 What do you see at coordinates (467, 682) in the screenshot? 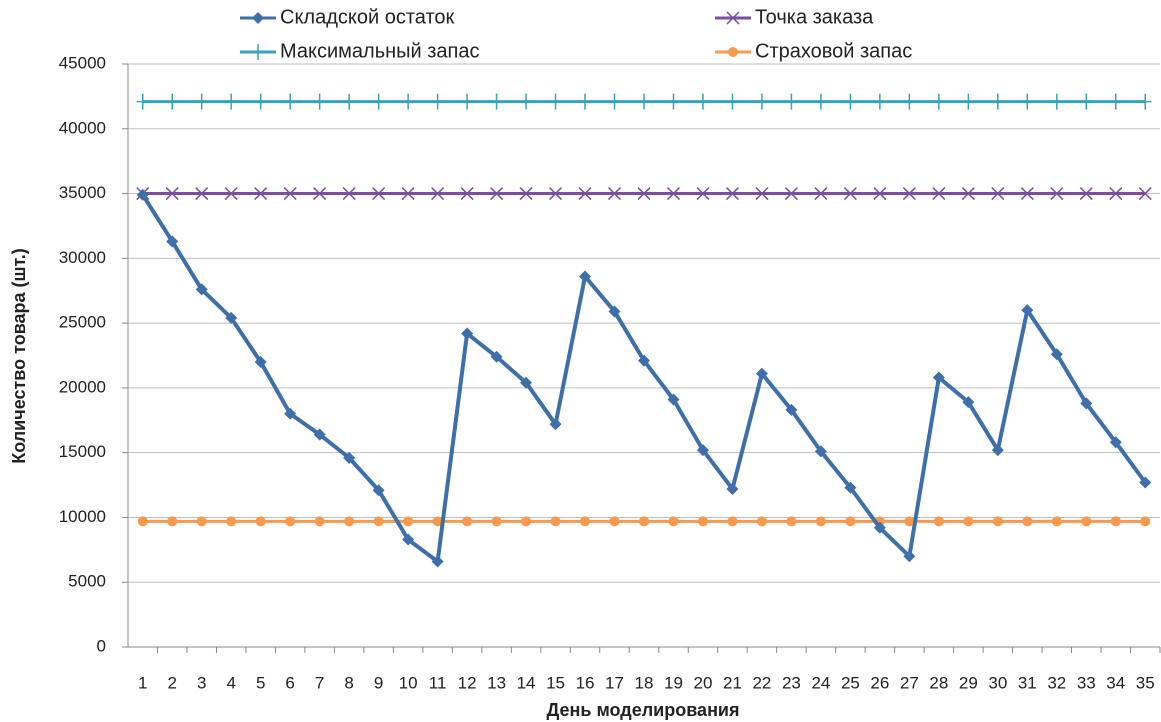
I see `x-tick-label: 12` at bounding box center [467, 682].